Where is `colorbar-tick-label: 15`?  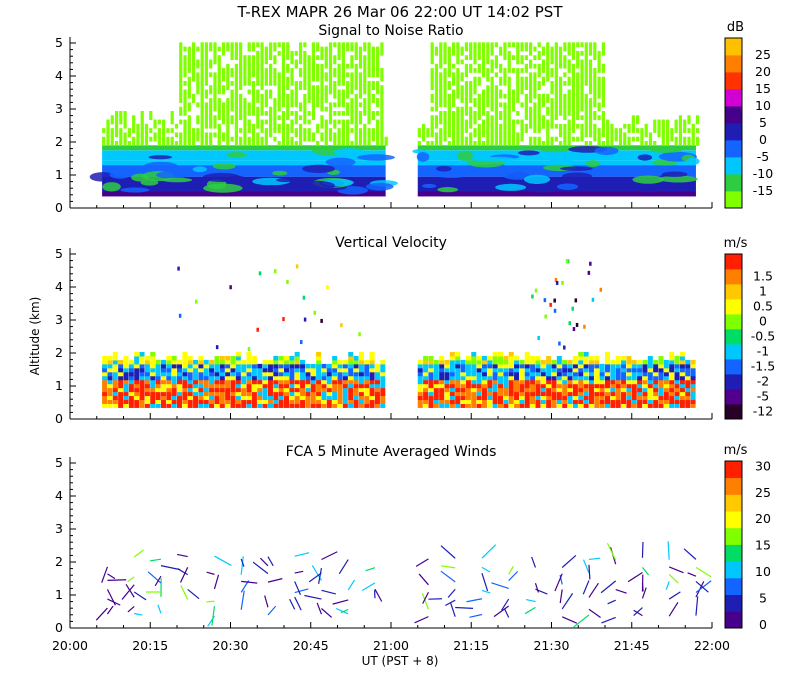 colorbar-tick-label: 15 is located at coordinates (763, 88).